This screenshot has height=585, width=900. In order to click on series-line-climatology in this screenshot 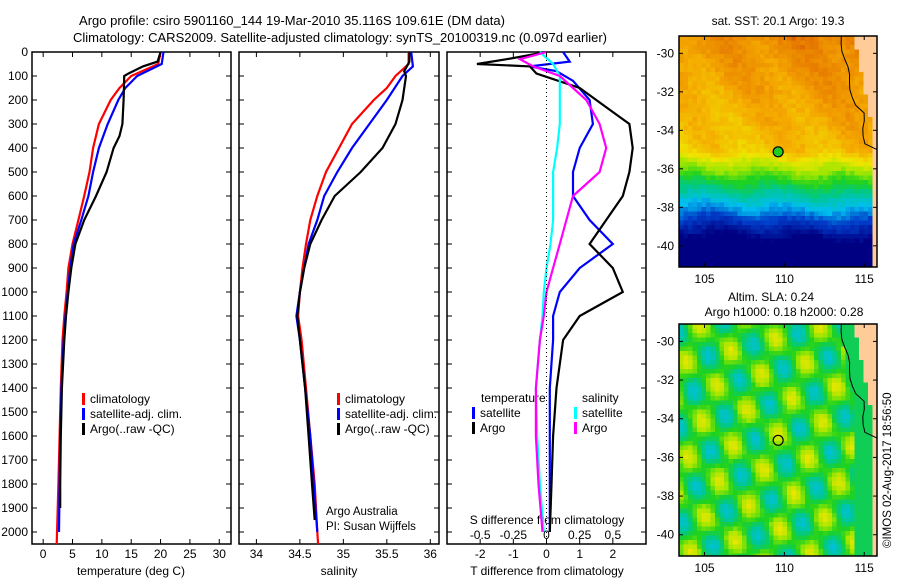, I will do `click(353, 298)`.